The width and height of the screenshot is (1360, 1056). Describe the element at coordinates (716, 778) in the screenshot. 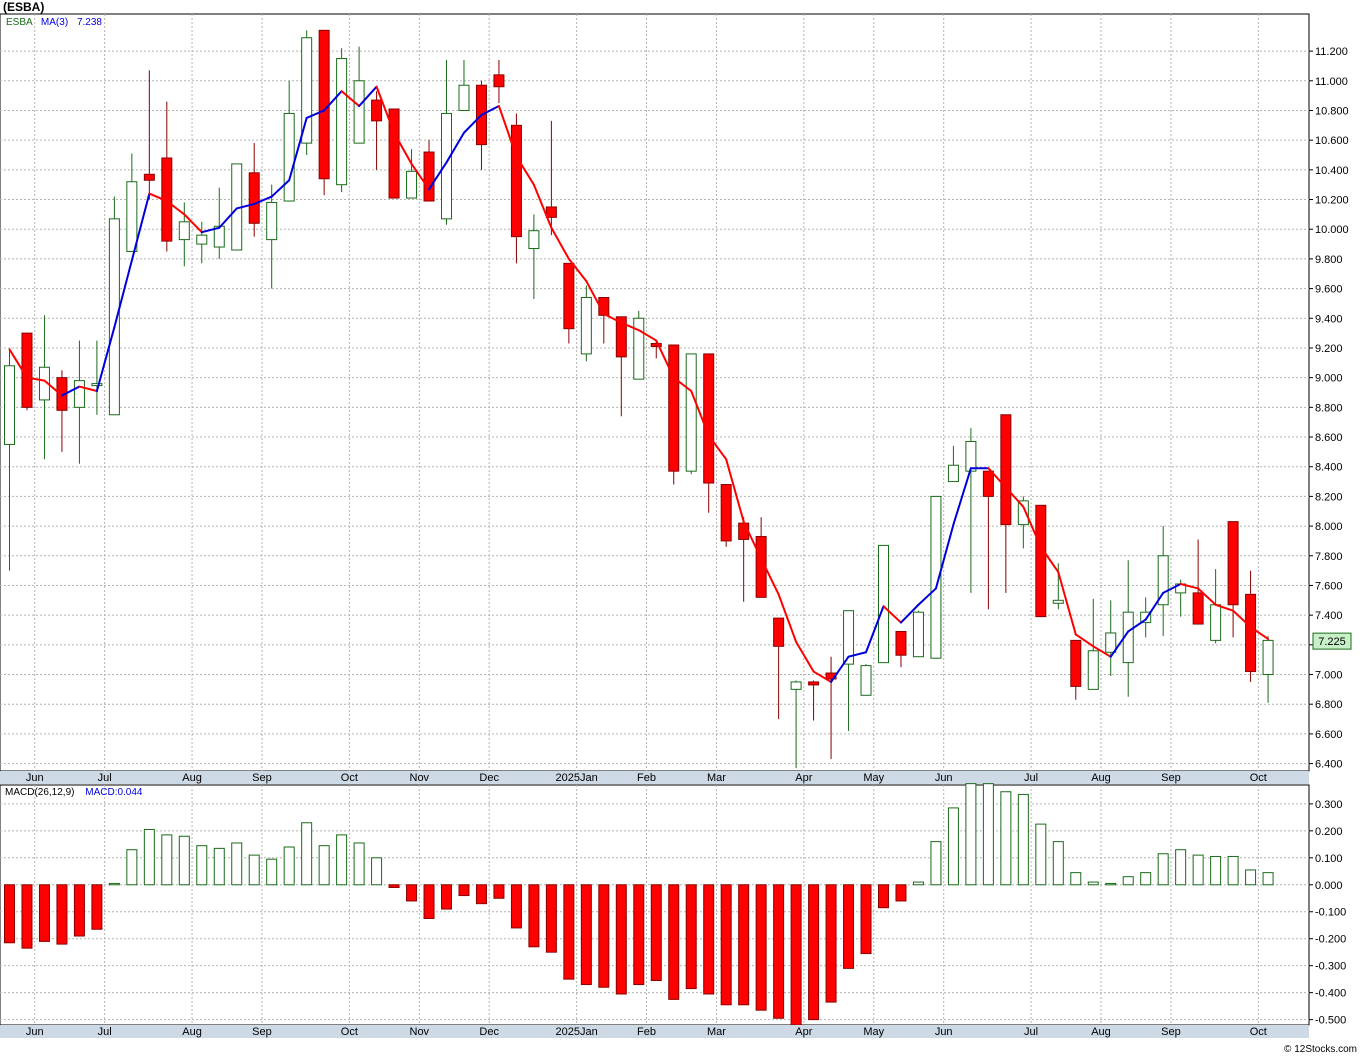

I see `price-x-tick-label: Mar` at that location.